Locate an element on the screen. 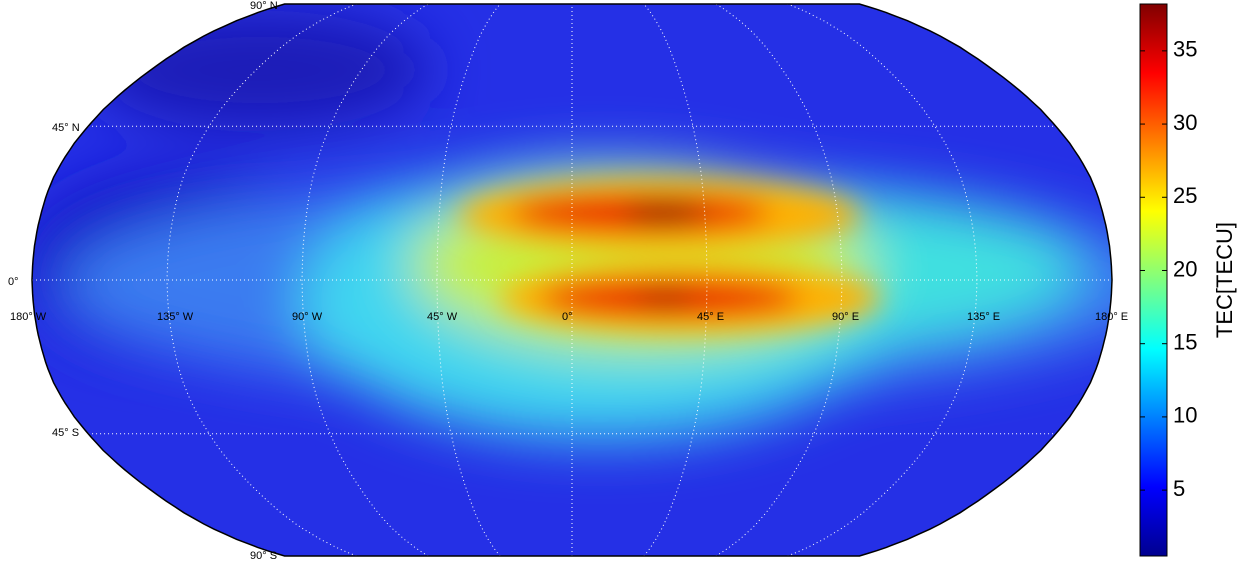 The image size is (1237, 573). longitude-label: 180° W is located at coordinates (28, 317).